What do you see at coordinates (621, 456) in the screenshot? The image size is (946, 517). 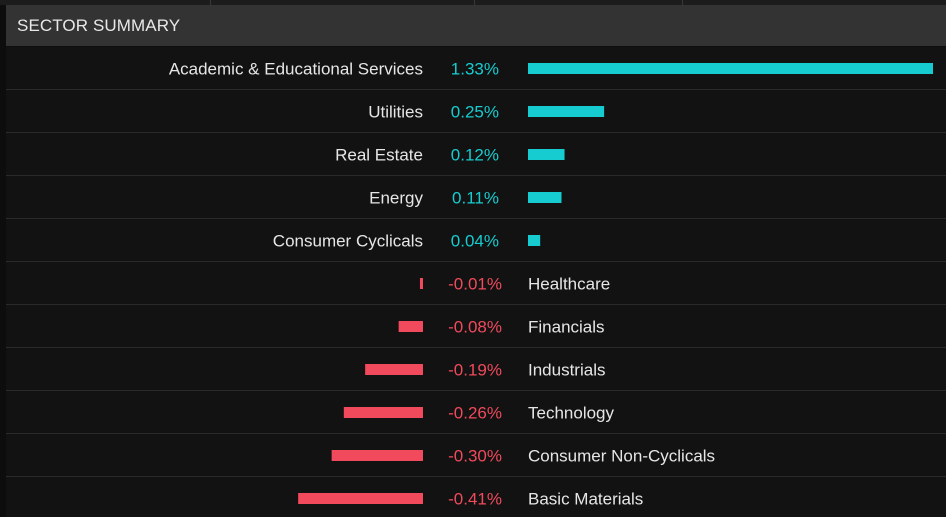 I see `sector-name: Consumer Non-Cyclicals` at bounding box center [621, 456].